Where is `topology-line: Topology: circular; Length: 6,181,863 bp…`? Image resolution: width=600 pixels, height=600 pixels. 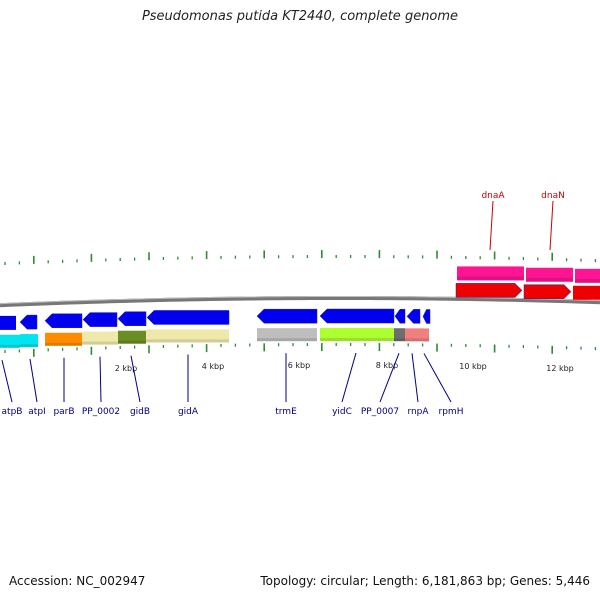 topology-line: Topology: circular; Length: 6,181,863 bp… is located at coordinates (425, 581).